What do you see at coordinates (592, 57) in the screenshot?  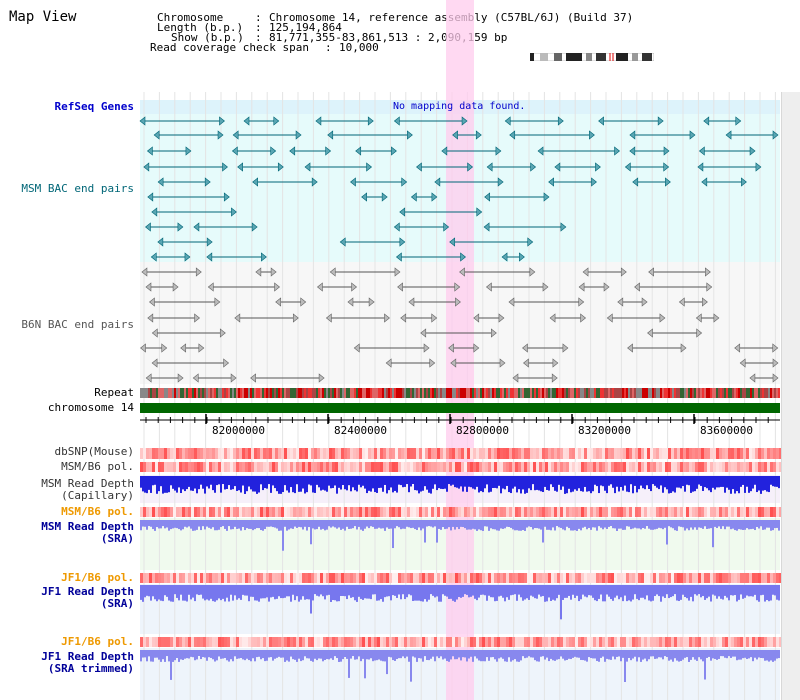 I see `chromosome-ideogram` at bounding box center [592, 57].